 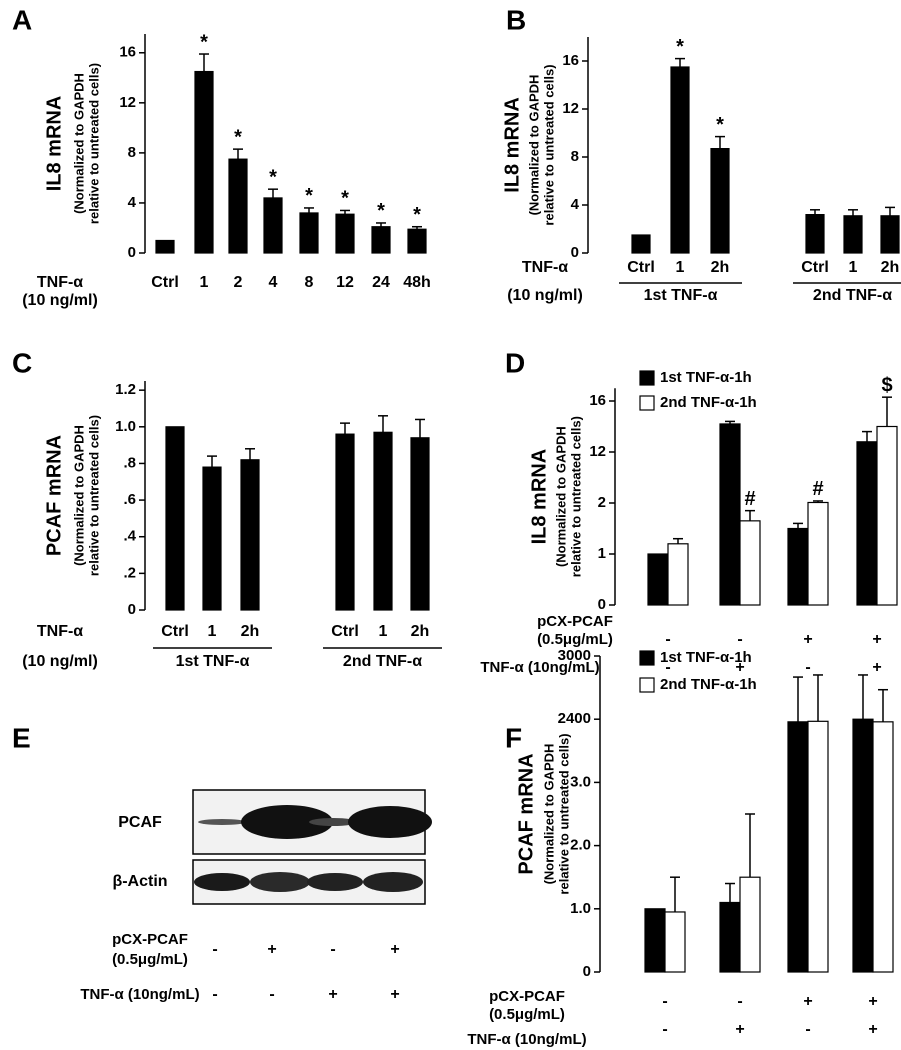 I want to click on group-label: 2nd TNF-α, so click(x=852, y=295).